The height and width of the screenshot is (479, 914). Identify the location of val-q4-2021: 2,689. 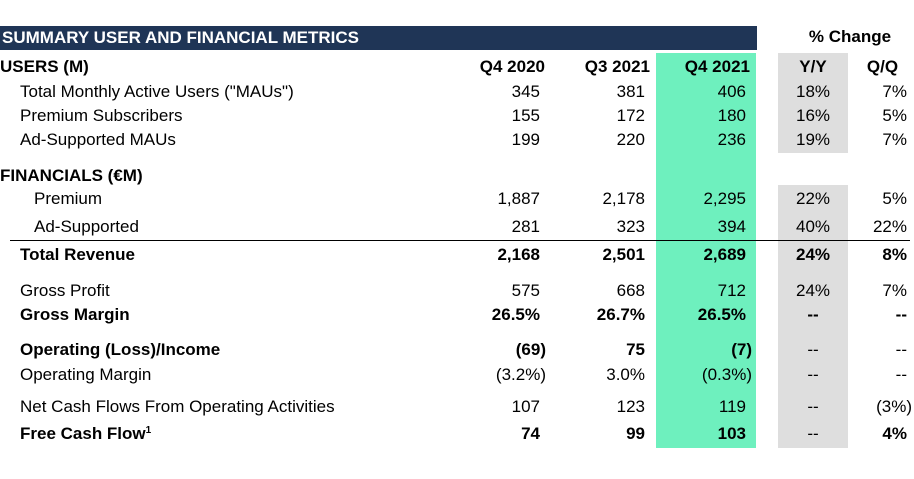
(724, 254).